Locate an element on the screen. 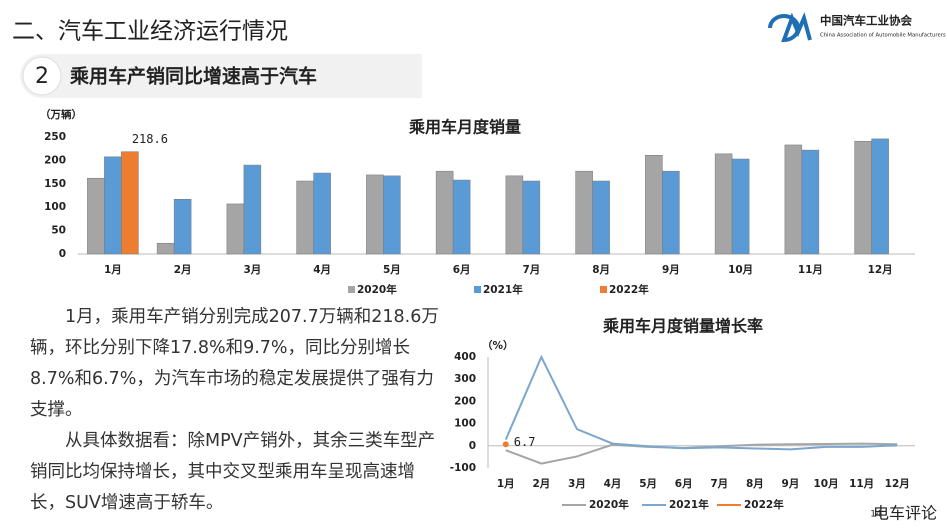  chart-title: 乘用车月度销量 is located at coordinates (464, 127).